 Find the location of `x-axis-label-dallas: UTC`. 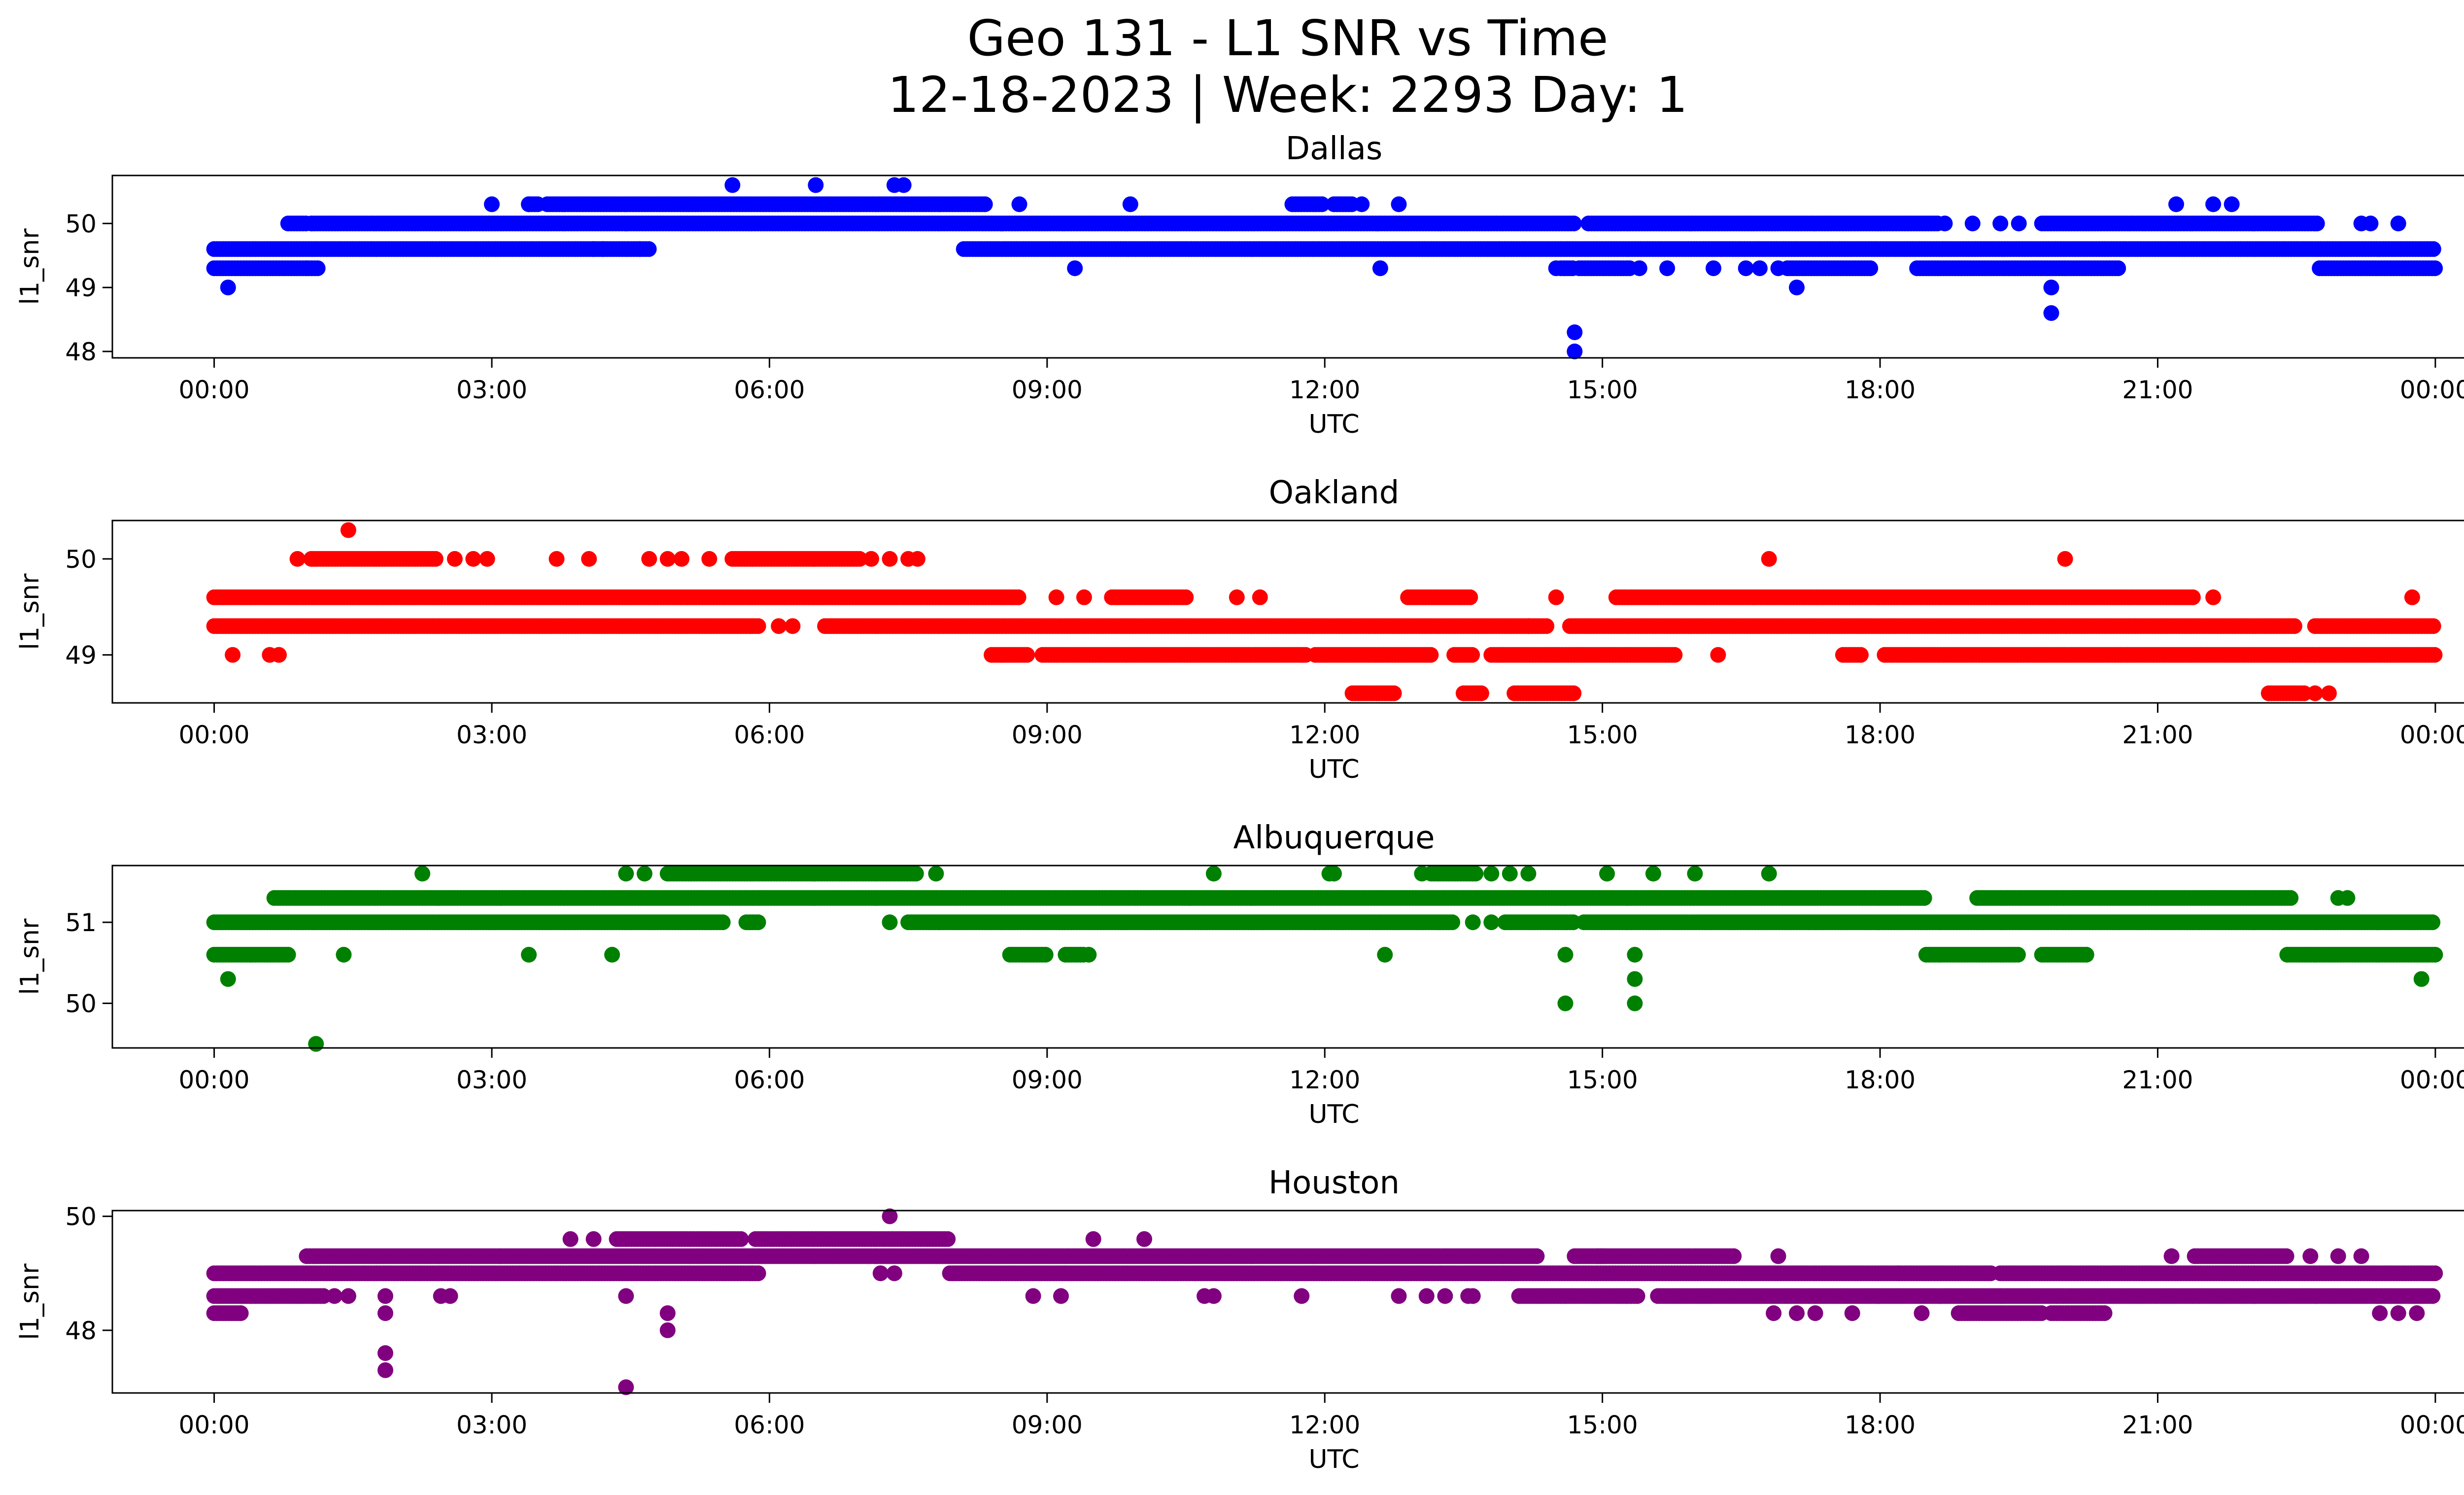

x-axis-label-dallas: UTC is located at coordinates (1333, 424).